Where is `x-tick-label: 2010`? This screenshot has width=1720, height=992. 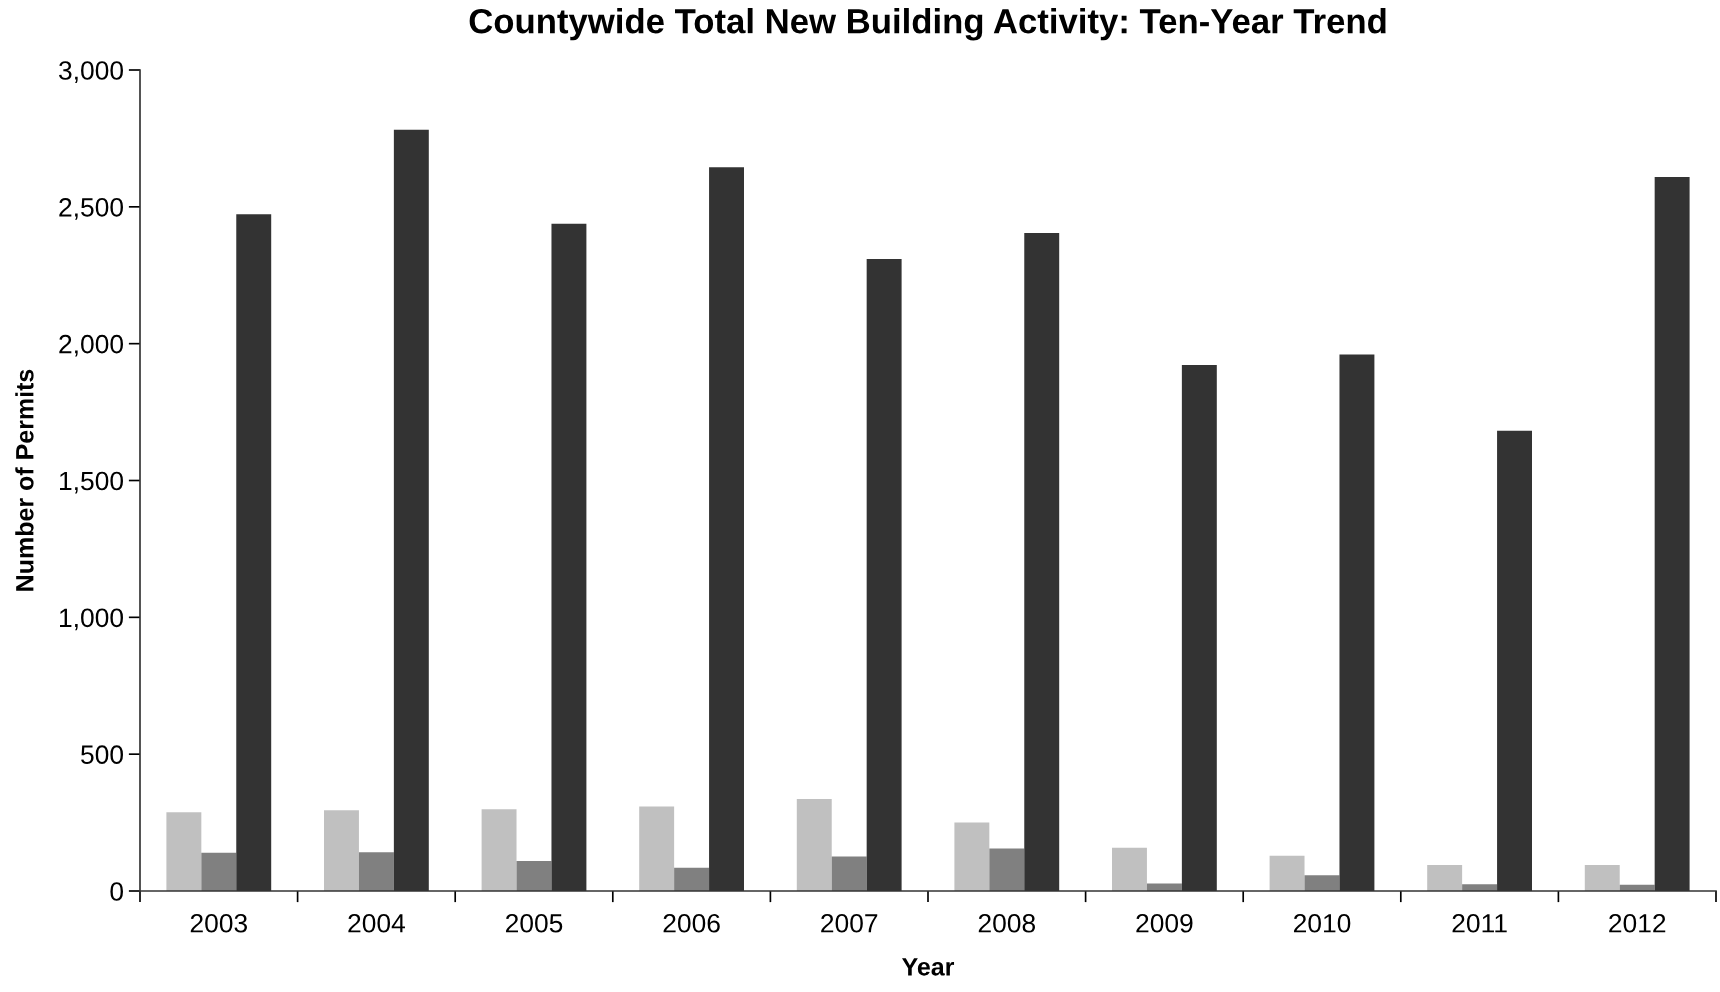
x-tick-label: 2010 is located at coordinates (1322, 923).